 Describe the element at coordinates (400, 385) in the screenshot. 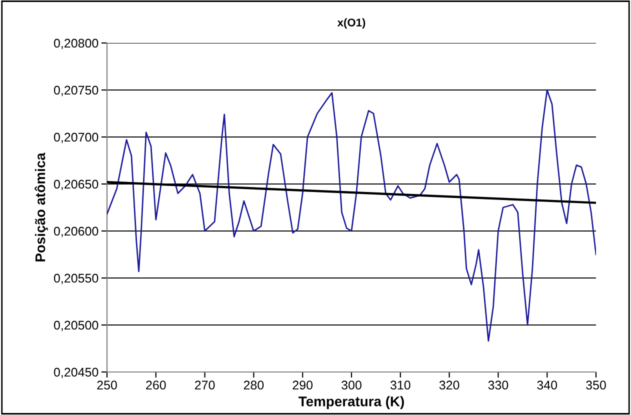

I see `x-tick-label: 310` at that location.